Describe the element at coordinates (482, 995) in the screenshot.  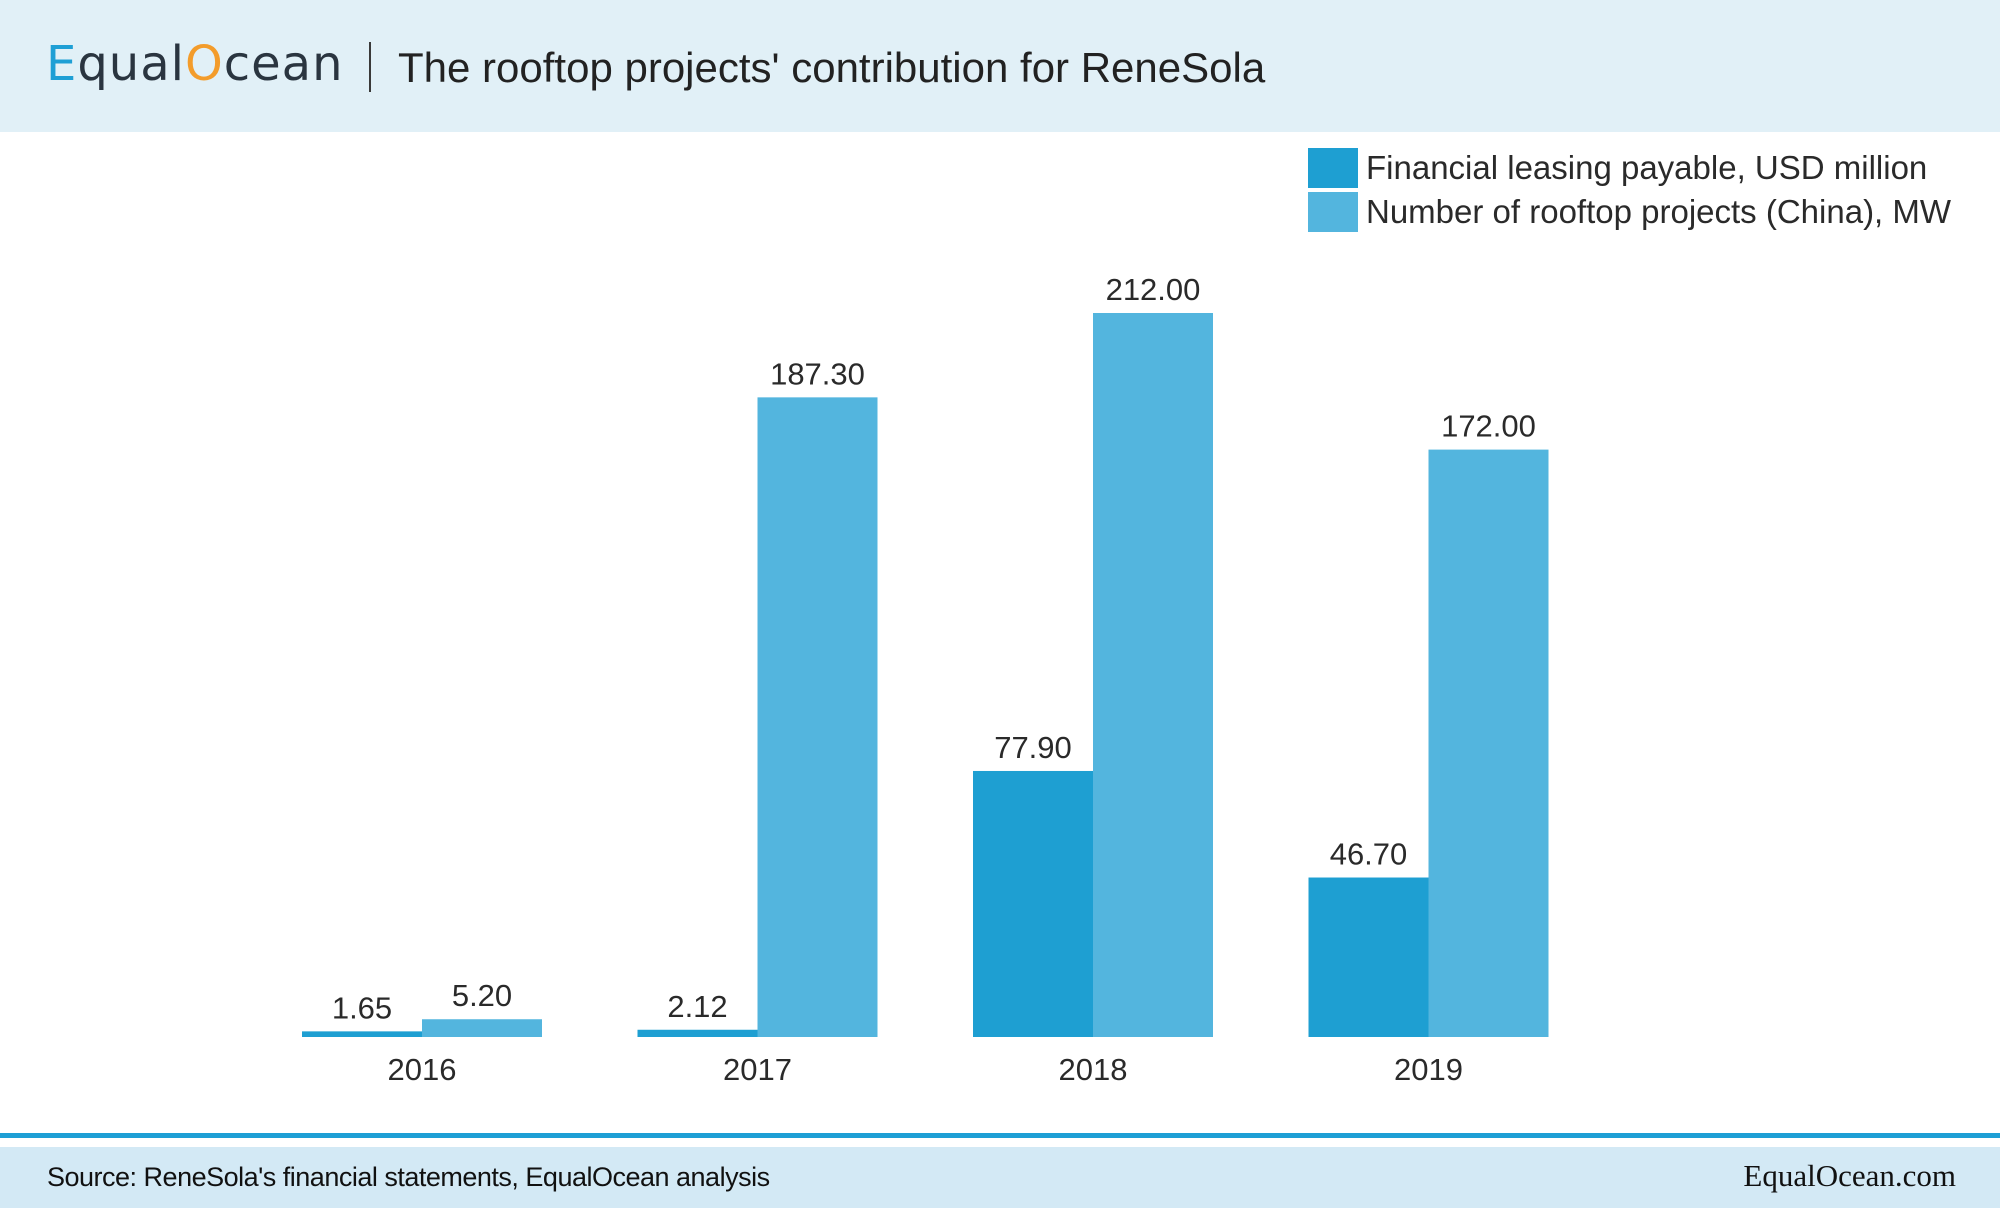
I see `data-label-rooftop-projects-2016: 5.20` at that location.